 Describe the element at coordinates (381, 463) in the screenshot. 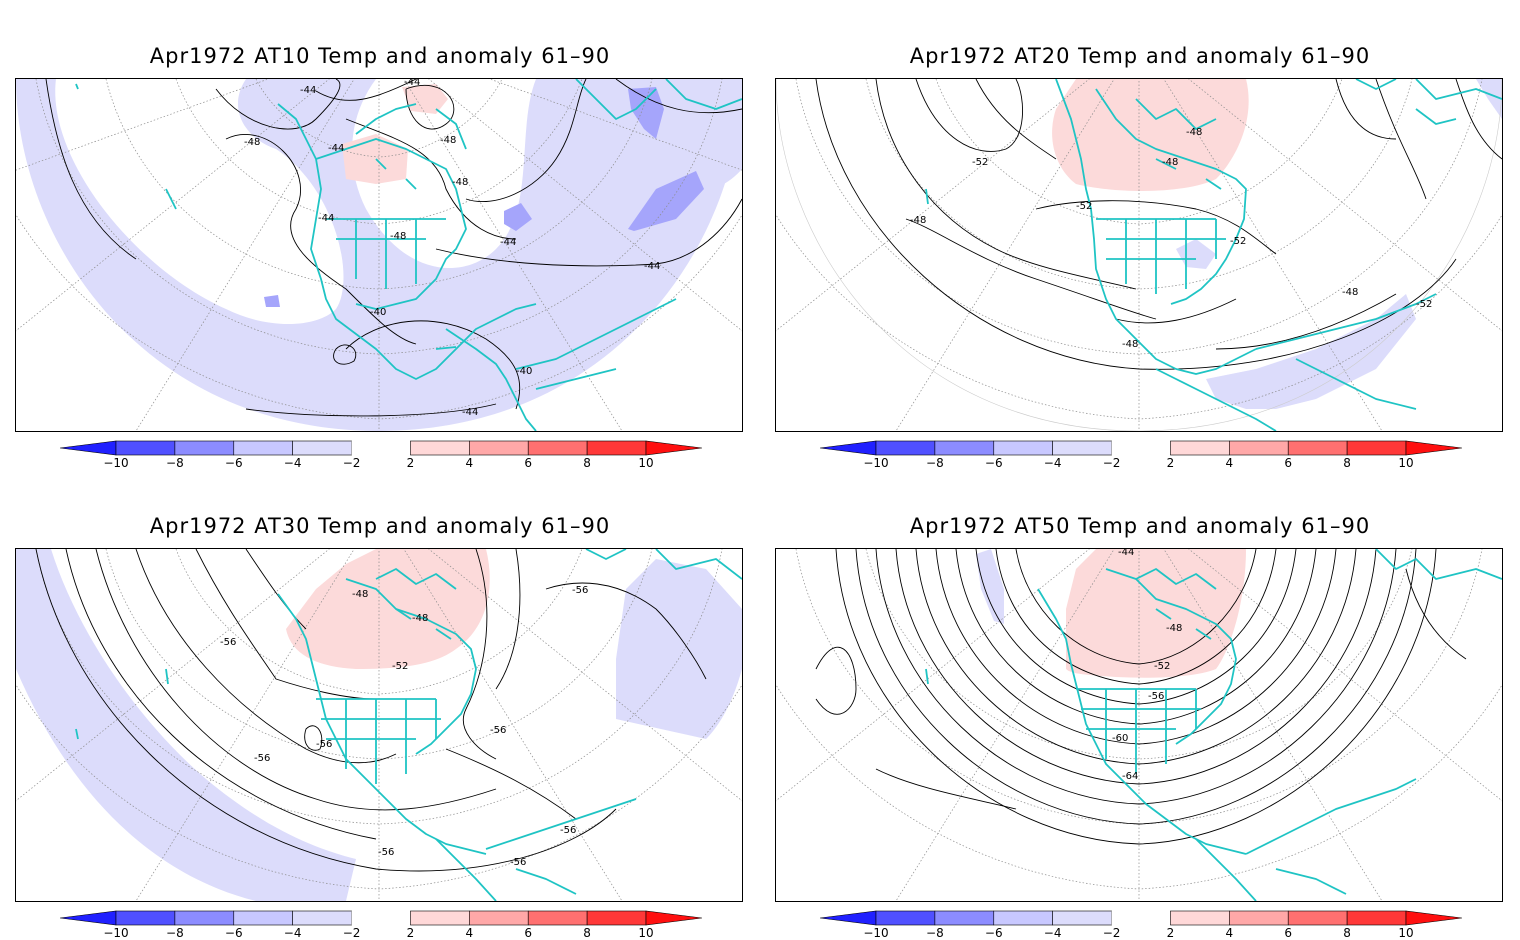

I see `colorbar-labels: −10 −8 −6 −4 −2 2 4 6 8 10` at that location.